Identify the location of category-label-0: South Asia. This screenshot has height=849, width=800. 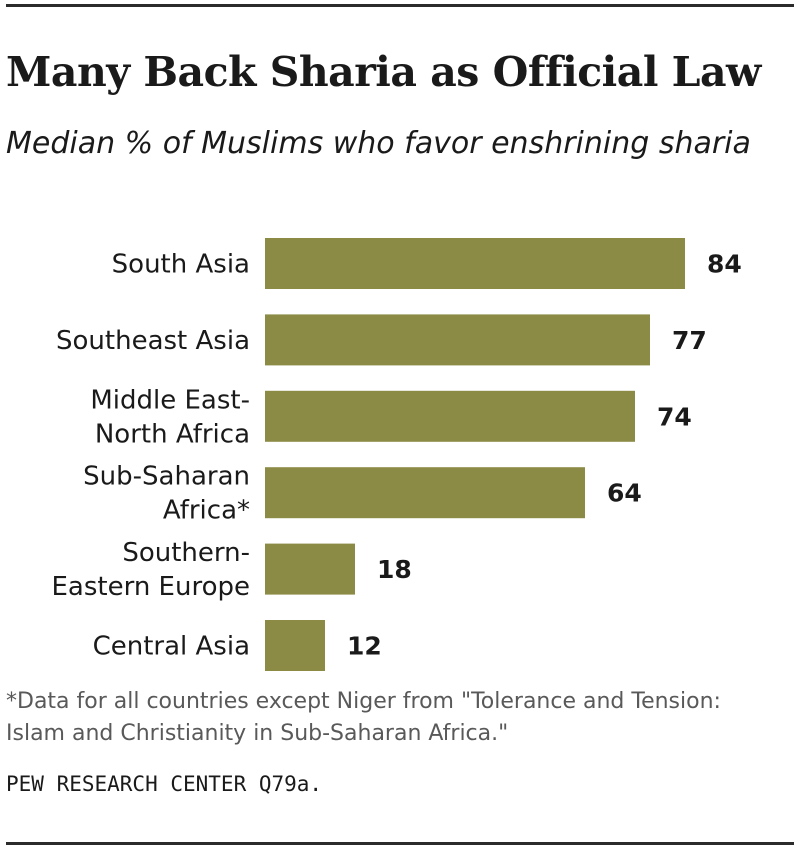
(181, 265).